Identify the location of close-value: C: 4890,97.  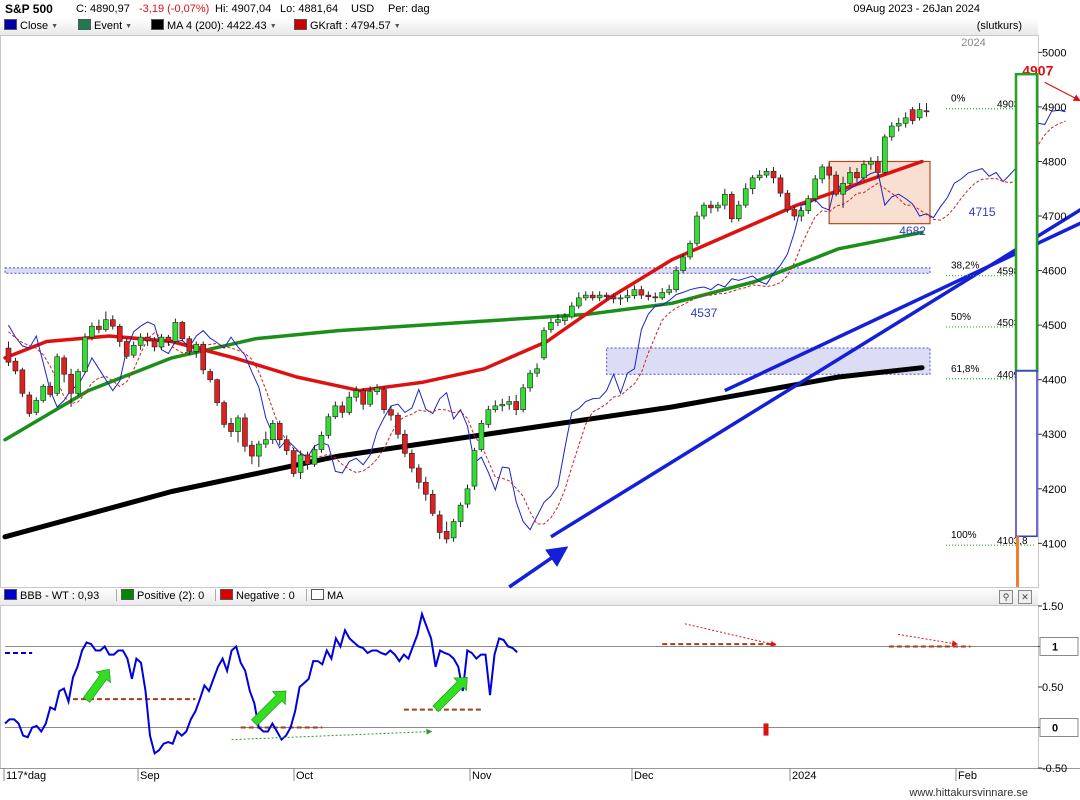
(103, 9).